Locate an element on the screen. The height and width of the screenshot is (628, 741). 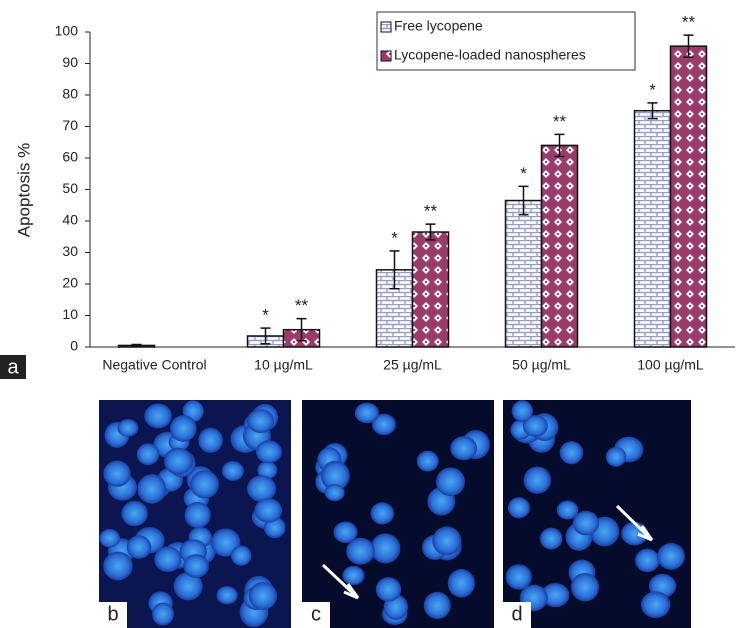
y-tick-label: 30 is located at coordinates (70, 251).